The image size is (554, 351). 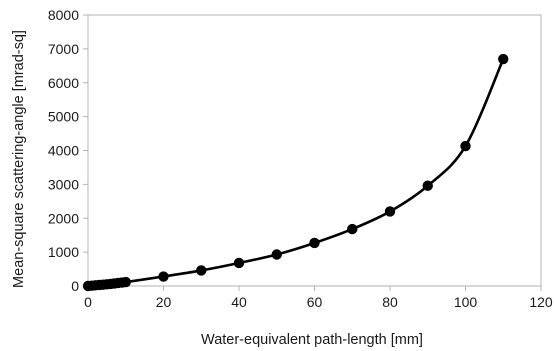 I want to click on x-tick-label: 20, so click(x=164, y=302).